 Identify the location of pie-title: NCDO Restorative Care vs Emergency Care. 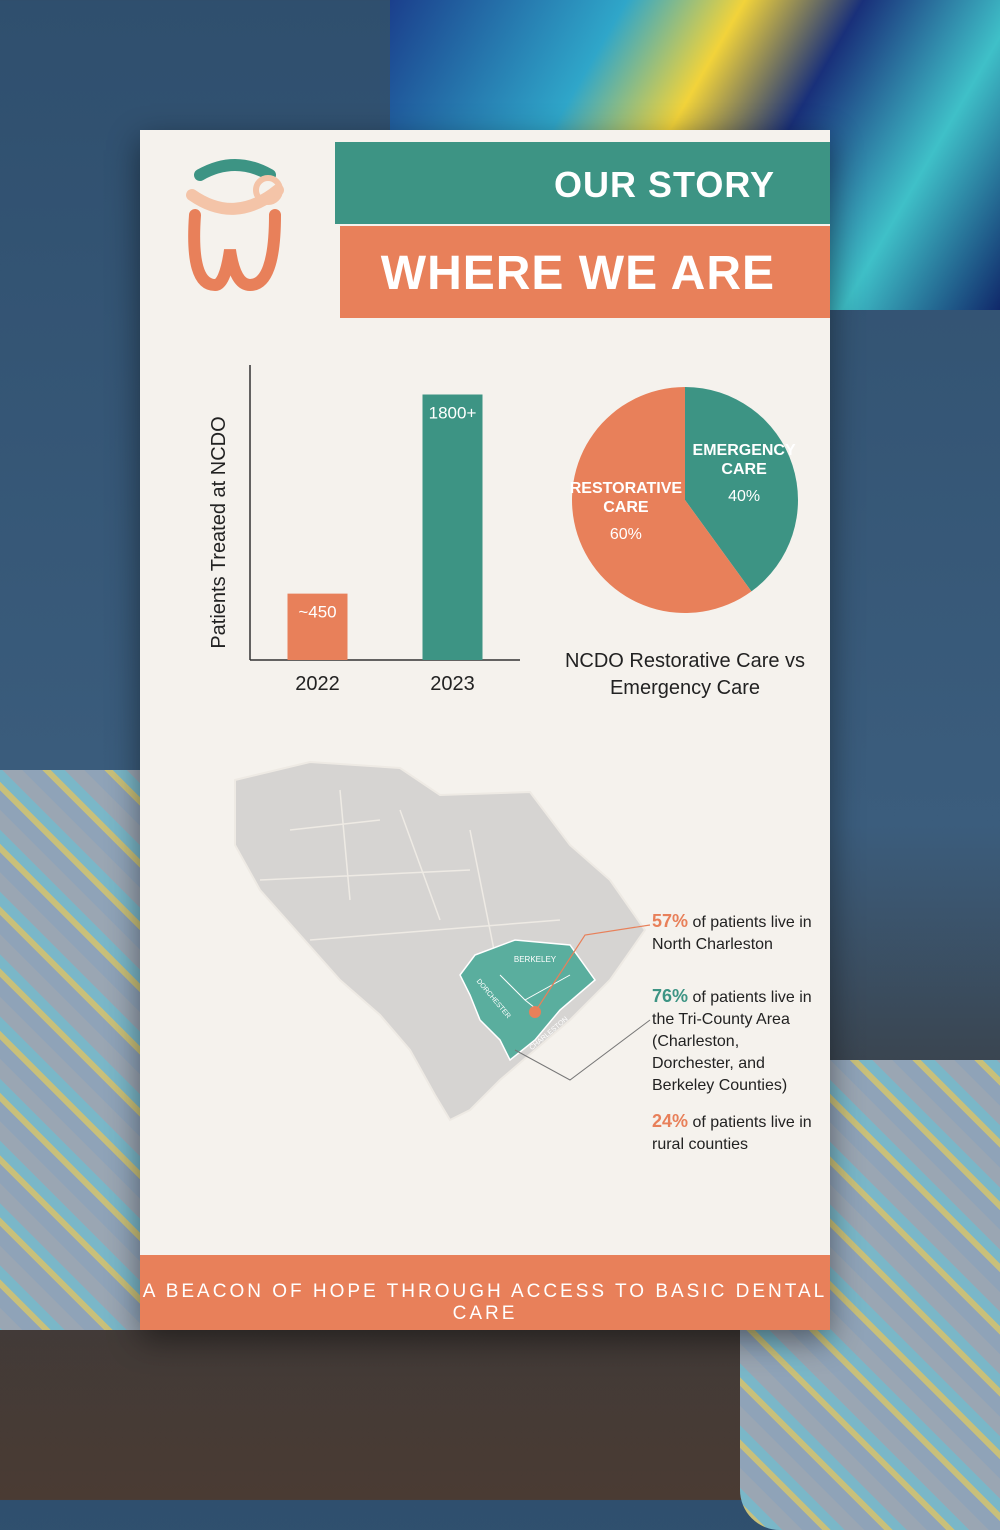
(685, 674).